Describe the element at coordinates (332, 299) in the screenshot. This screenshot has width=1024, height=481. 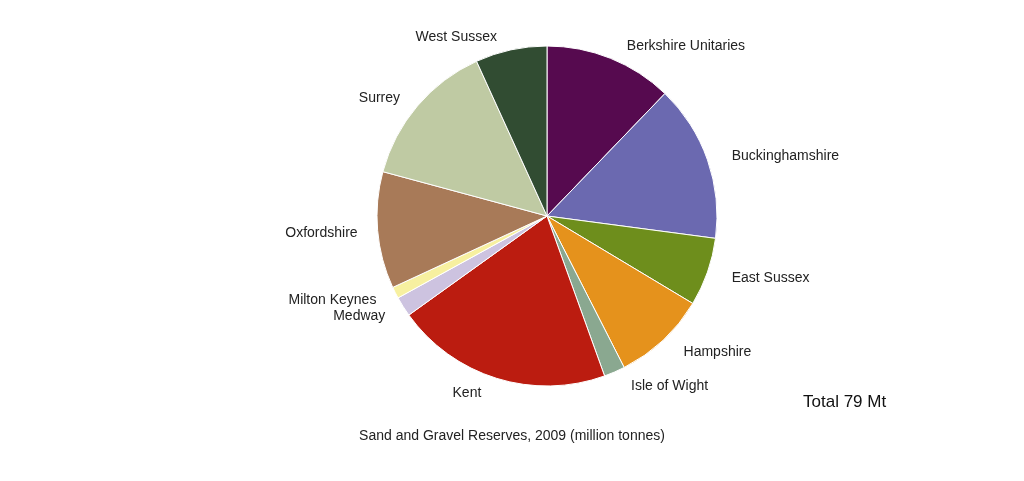
I see `slice-label: Milton Keynes` at that location.